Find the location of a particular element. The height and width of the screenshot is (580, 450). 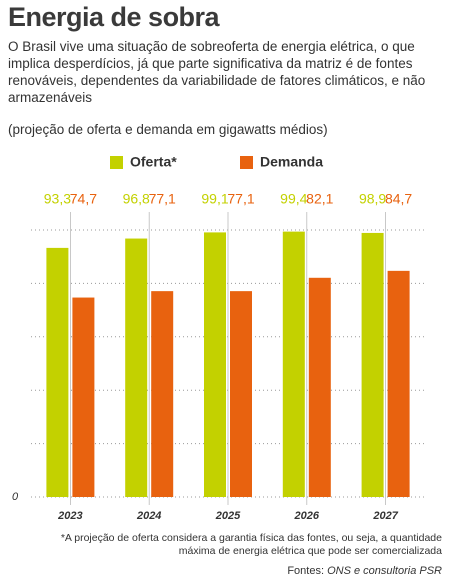

value-label: 99,4 is located at coordinates (293, 199).